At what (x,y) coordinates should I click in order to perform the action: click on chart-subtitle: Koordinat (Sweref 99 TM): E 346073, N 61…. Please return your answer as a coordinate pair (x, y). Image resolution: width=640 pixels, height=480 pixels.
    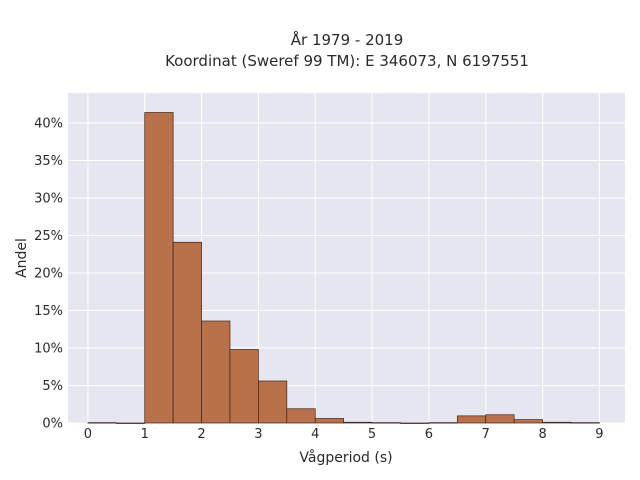
    Looking at the image, I should click on (347, 61).